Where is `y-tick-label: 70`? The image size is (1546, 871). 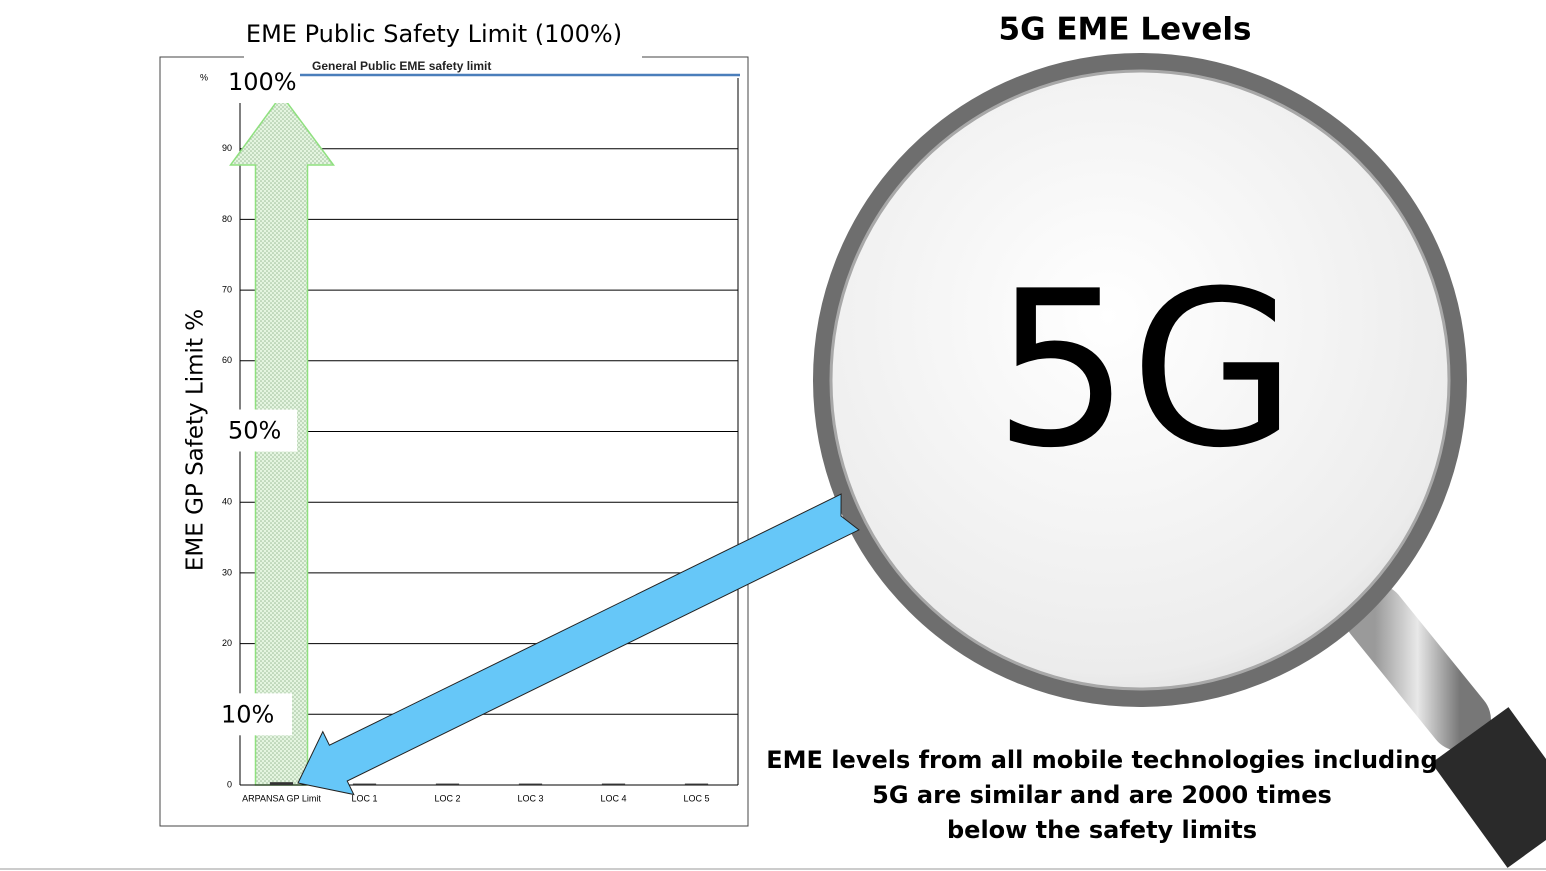 y-tick-label: 70 is located at coordinates (227, 289).